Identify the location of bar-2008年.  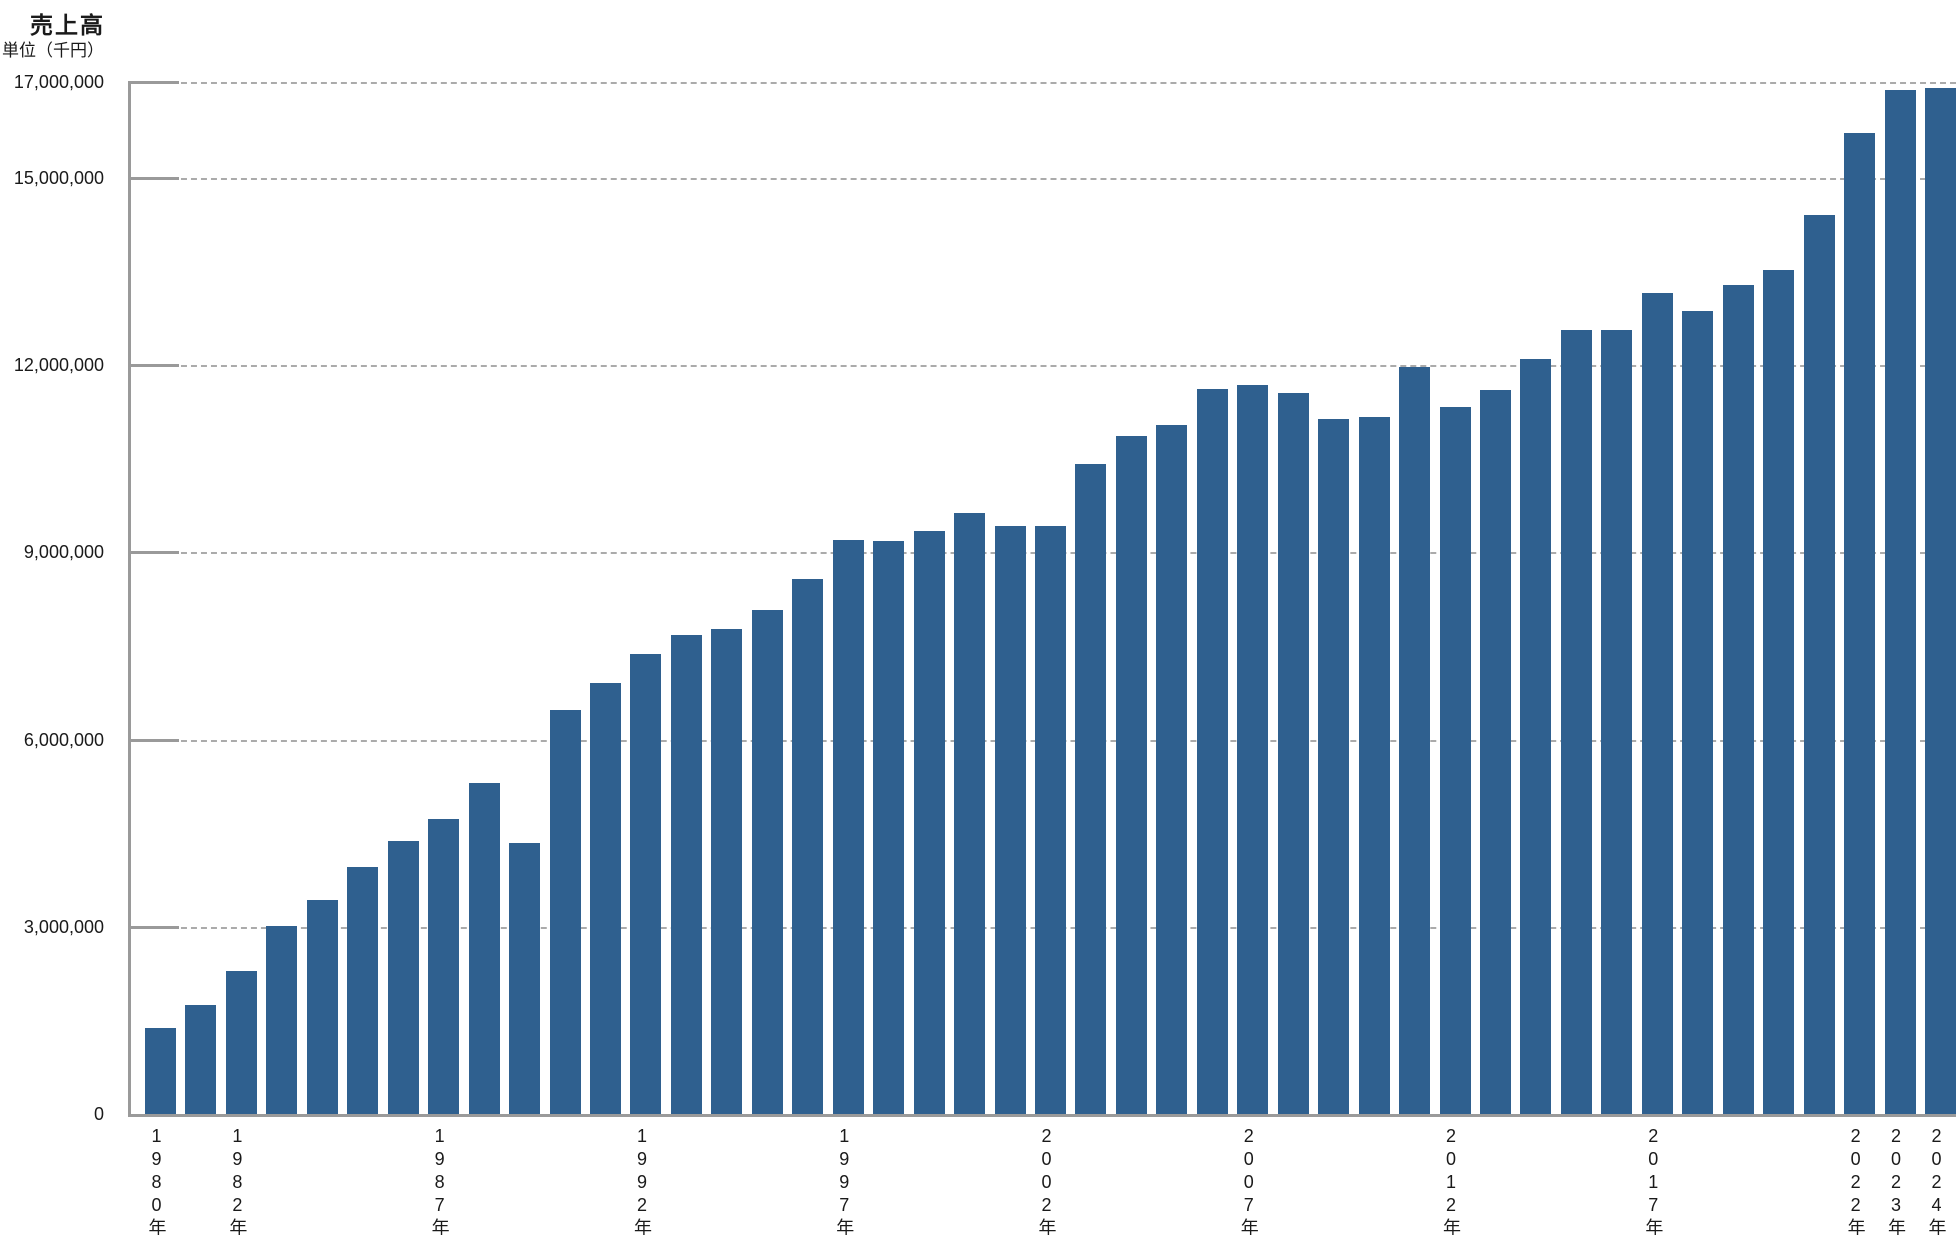
(1293, 753).